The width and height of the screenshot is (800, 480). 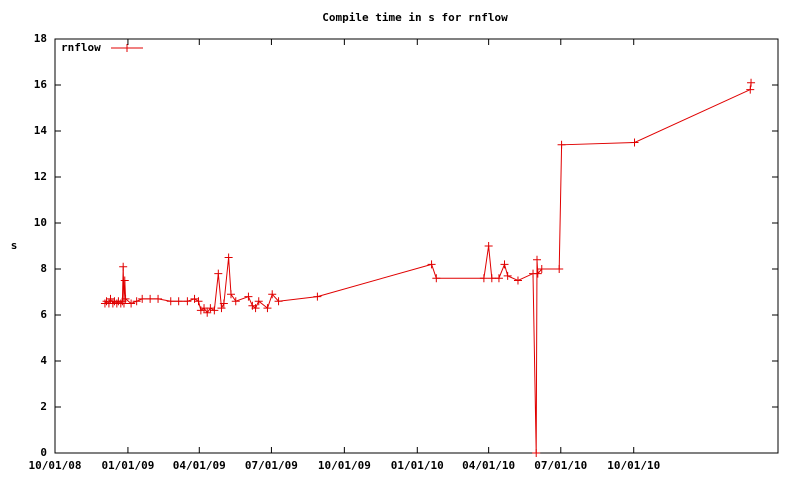 What do you see at coordinates (43, 314) in the screenshot?
I see `y-tick-label: 6` at bounding box center [43, 314].